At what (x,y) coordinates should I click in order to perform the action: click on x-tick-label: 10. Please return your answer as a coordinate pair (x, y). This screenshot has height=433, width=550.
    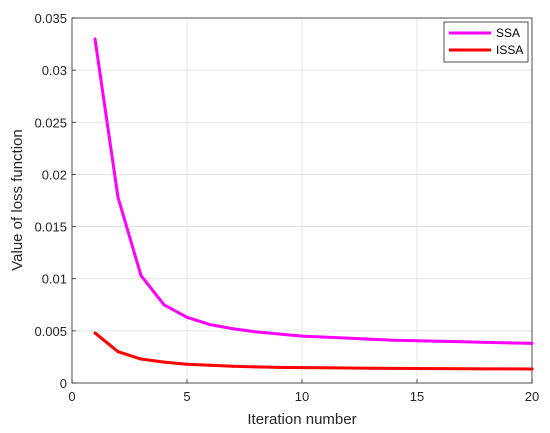
    Looking at the image, I should click on (302, 396).